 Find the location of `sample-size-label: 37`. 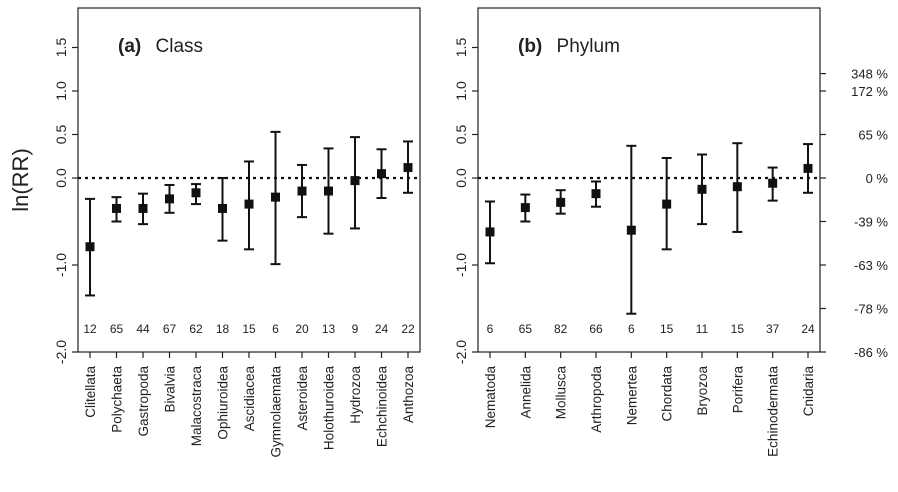

sample-size-label: 37 is located at coordinates (773, 329).